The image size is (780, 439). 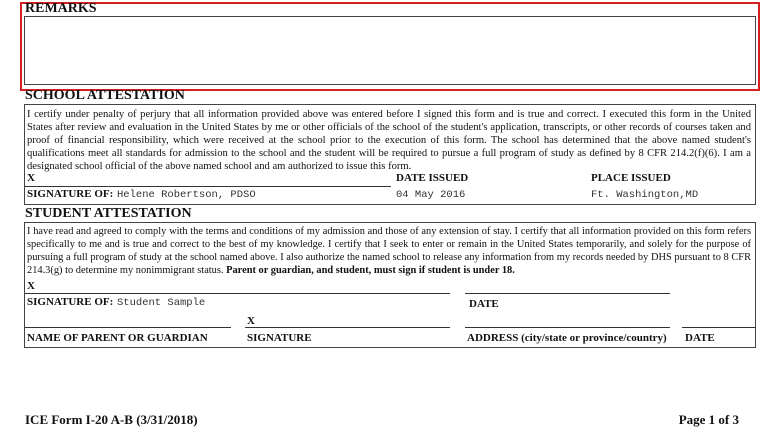 I want to click on school-signature-value: Helene Robertson, PDSO, so click(x=186, y=195).